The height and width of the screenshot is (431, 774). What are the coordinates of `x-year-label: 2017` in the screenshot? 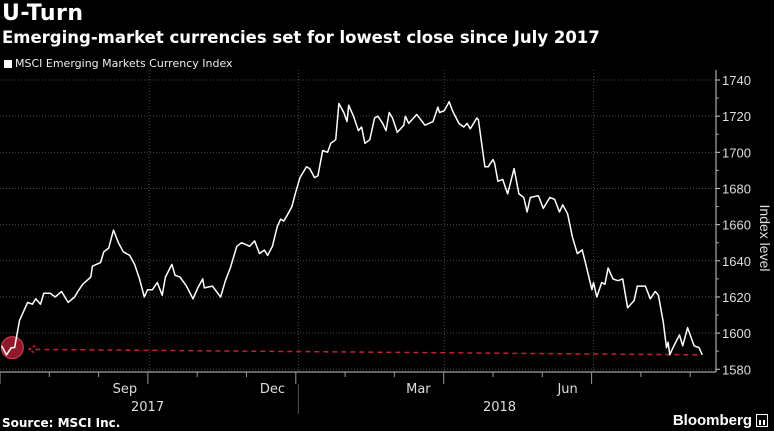 It's located at (147, 407).